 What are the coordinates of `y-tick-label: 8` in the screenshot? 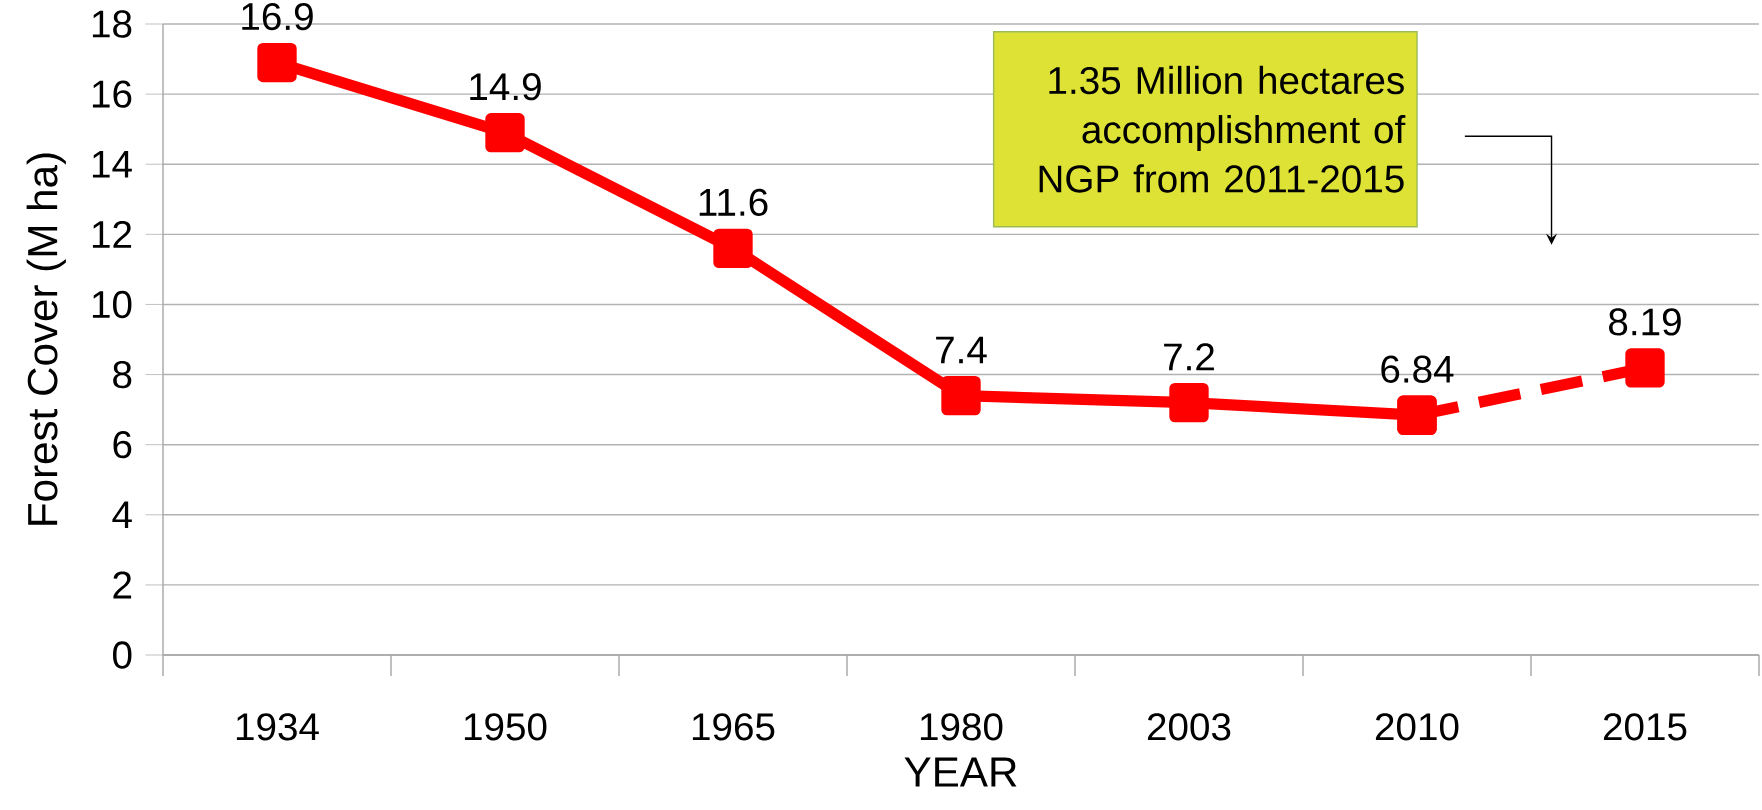 It's located at (122, 374).